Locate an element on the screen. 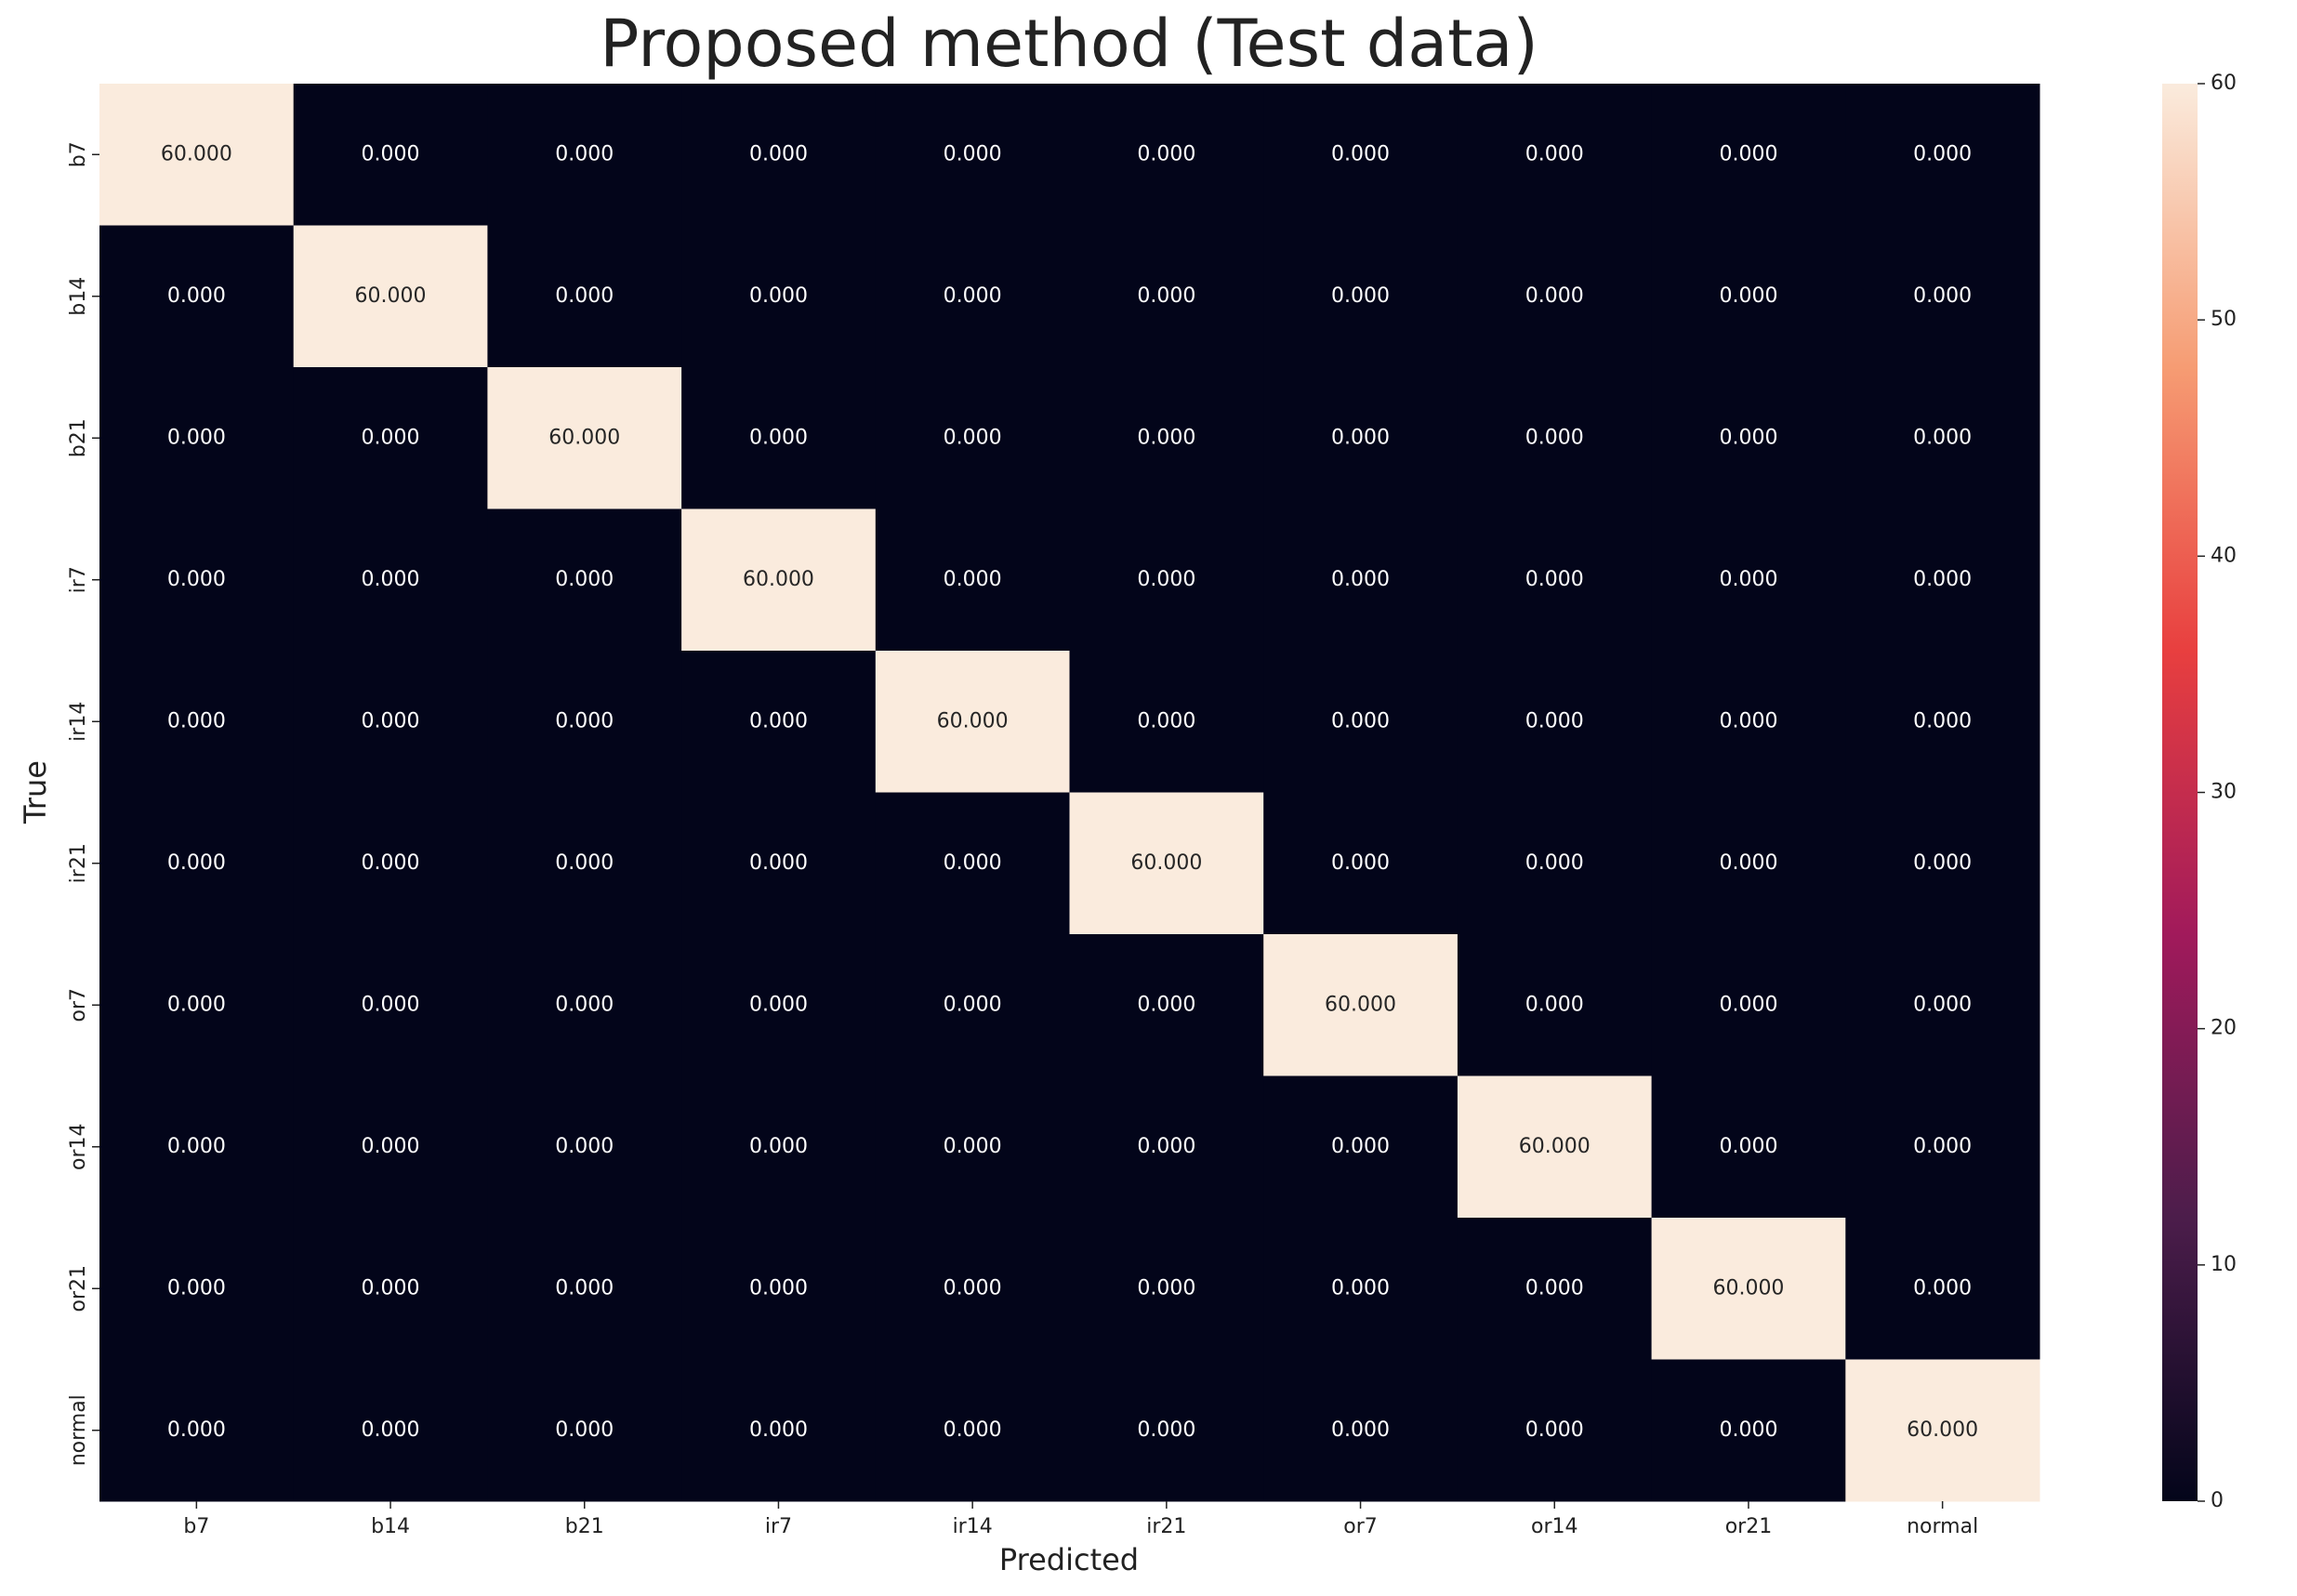  x-tick-label: b7 is located at coordinates (196, 1526).